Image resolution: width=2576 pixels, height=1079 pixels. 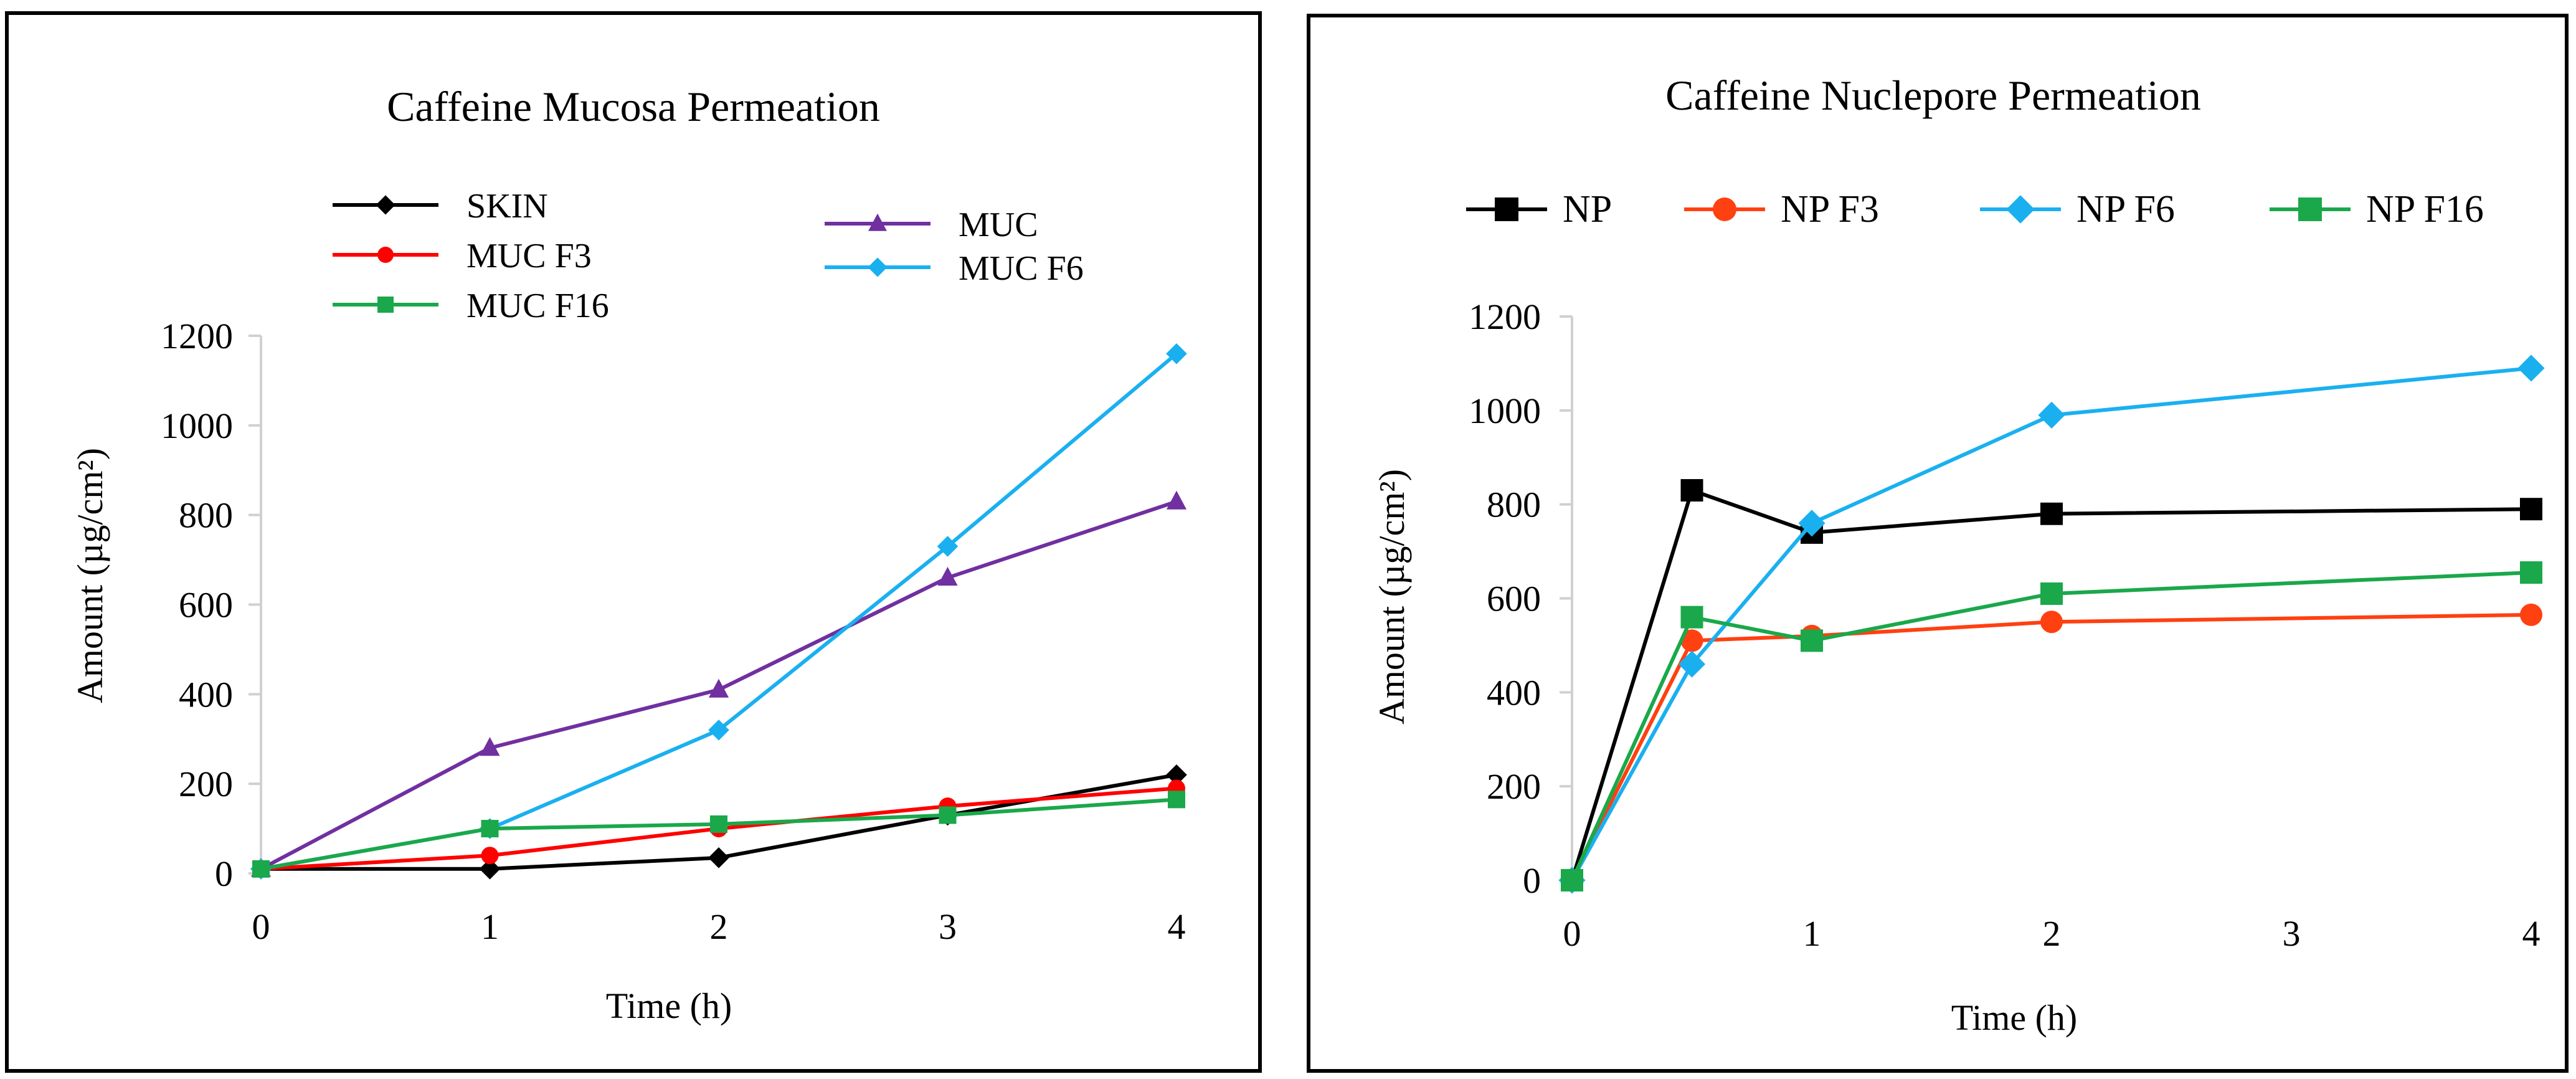 I want to click on legend-label: MUC F6, so click(x=1022, y=268).